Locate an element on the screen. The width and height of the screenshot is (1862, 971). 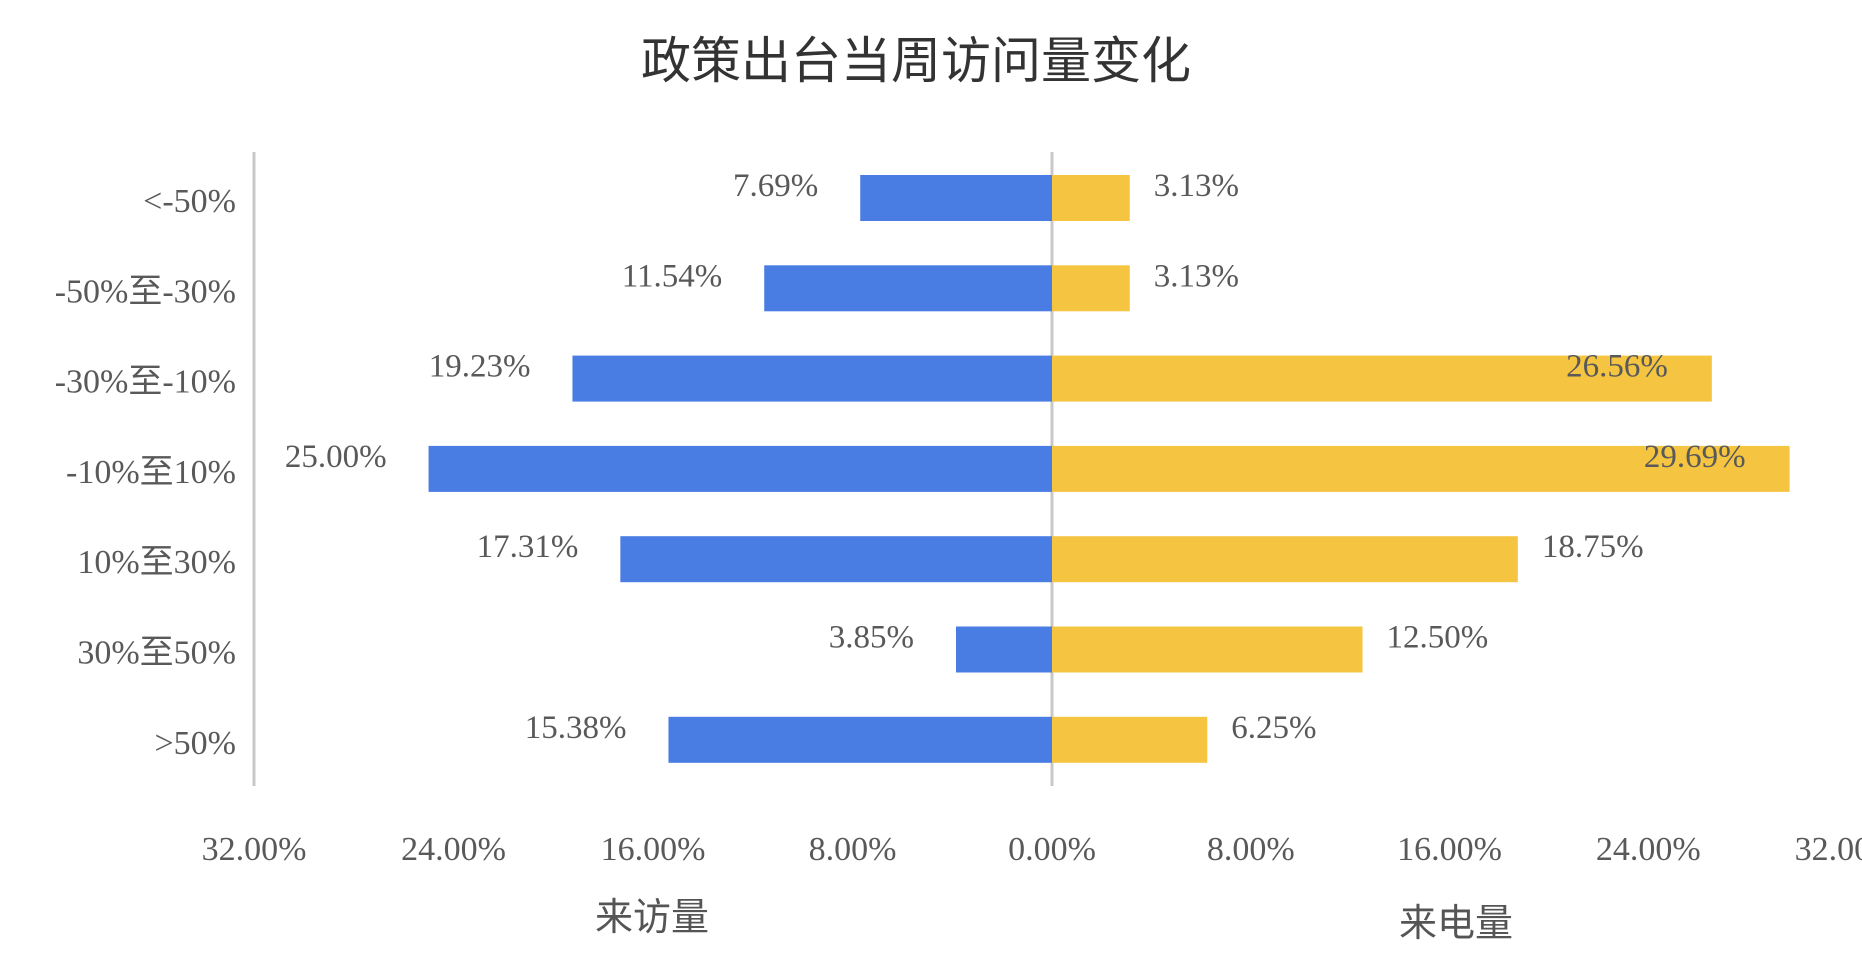
category-label: -30%至-10% is located at coordinates (145, 382).